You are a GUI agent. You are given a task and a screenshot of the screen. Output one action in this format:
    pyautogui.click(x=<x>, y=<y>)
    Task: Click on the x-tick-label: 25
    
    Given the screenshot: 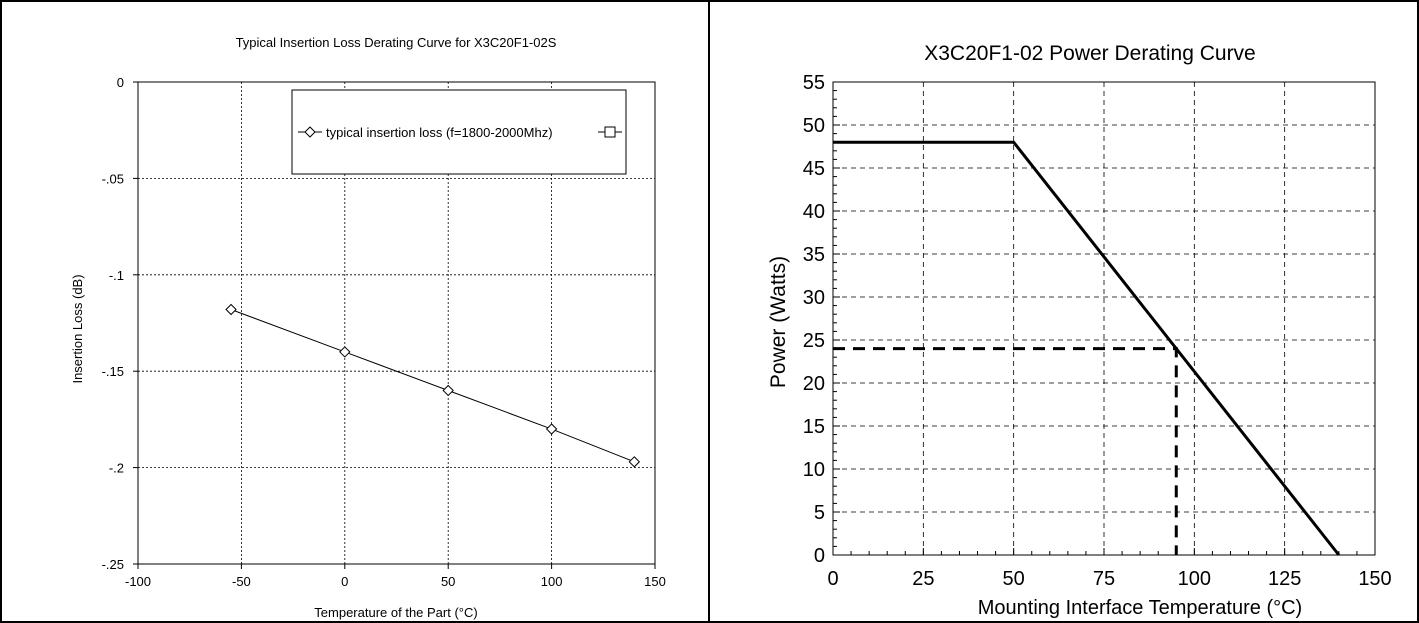 What is the action you would take?
    pyautogui.click(x=923, y=579)
    